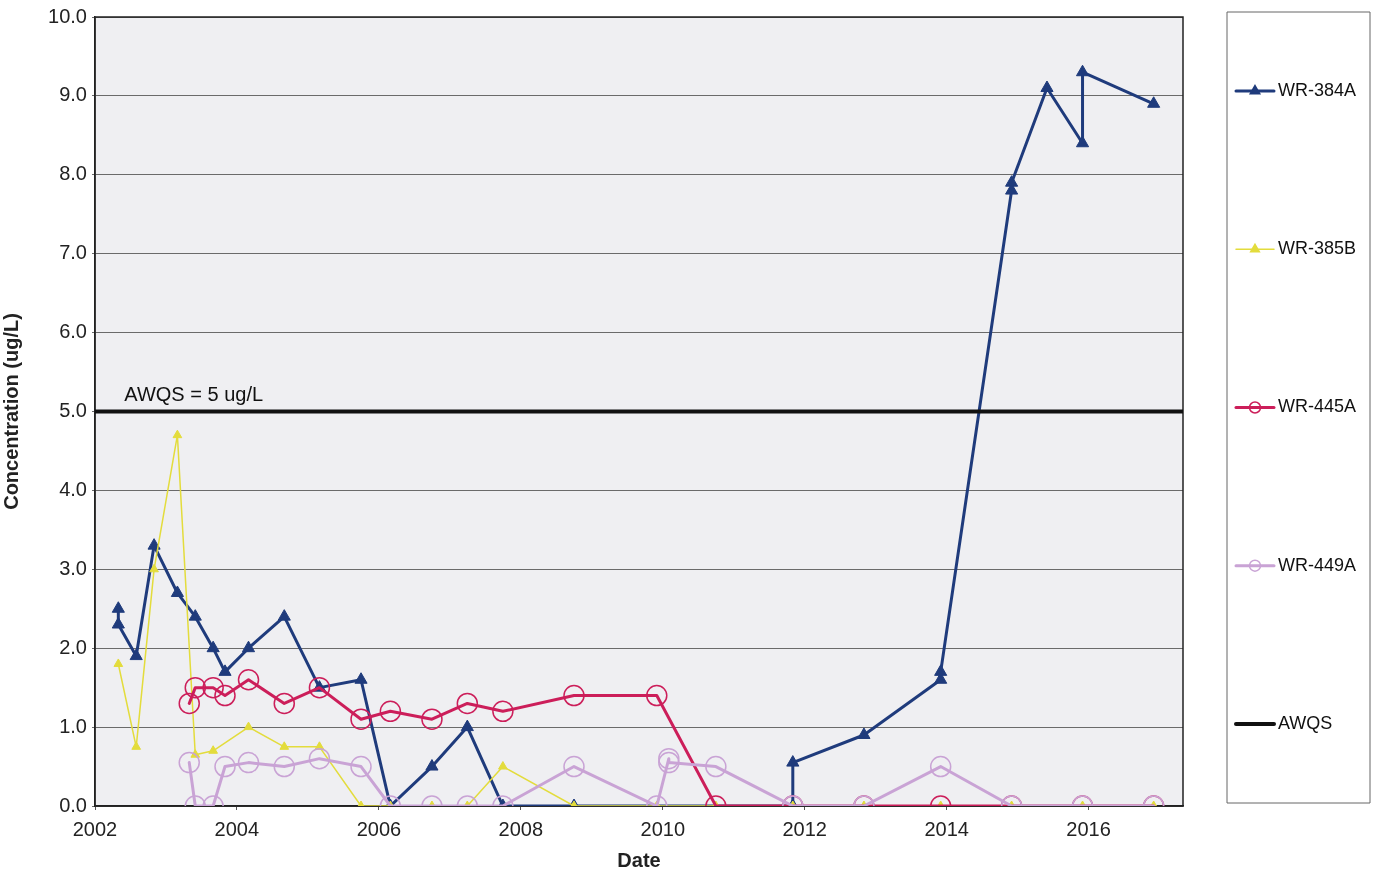  What do you see at coordinates (73, 646) in the screenshot?
I see `y-tick-label: 2.0` at bounding box center [73, 646].